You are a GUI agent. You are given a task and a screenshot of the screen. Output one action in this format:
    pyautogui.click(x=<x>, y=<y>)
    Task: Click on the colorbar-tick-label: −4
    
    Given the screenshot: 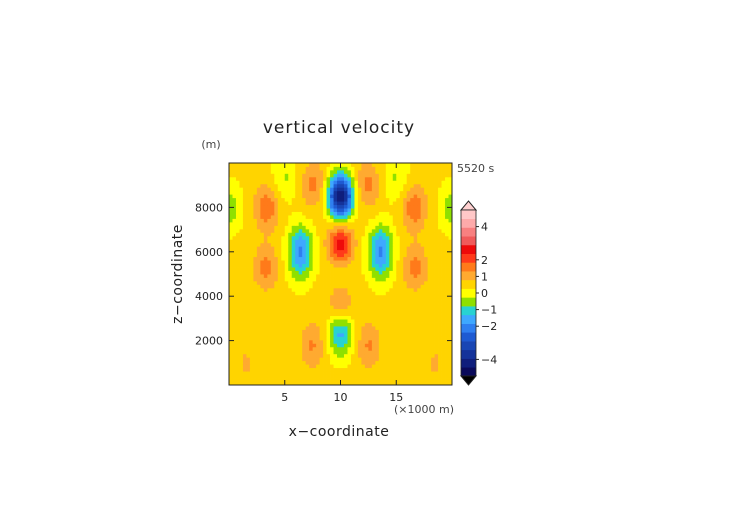 What is the action you would take?
    pyautogui.click(x=489, y=359)
    